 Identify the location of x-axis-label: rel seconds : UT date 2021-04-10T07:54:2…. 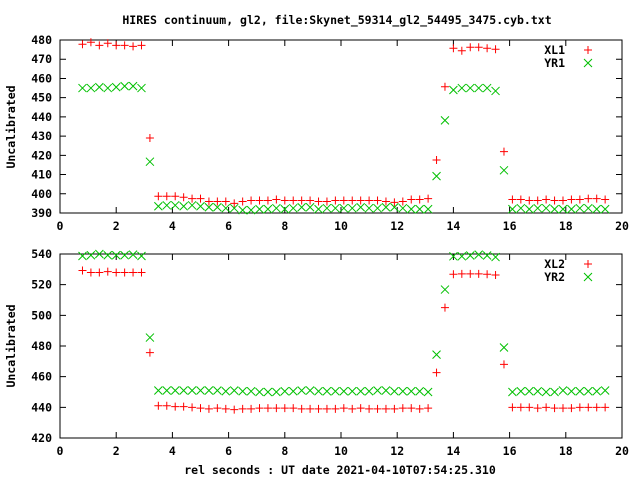
(340, 470).